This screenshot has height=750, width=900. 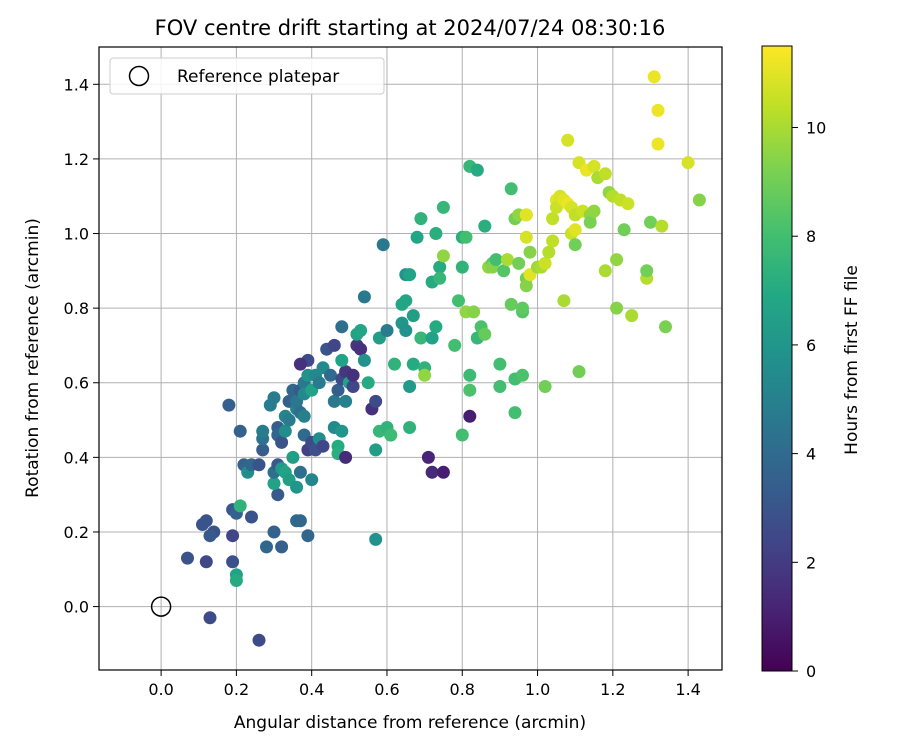 I want to click on x-tick-label: 0.4, so click(x=311, y=689).